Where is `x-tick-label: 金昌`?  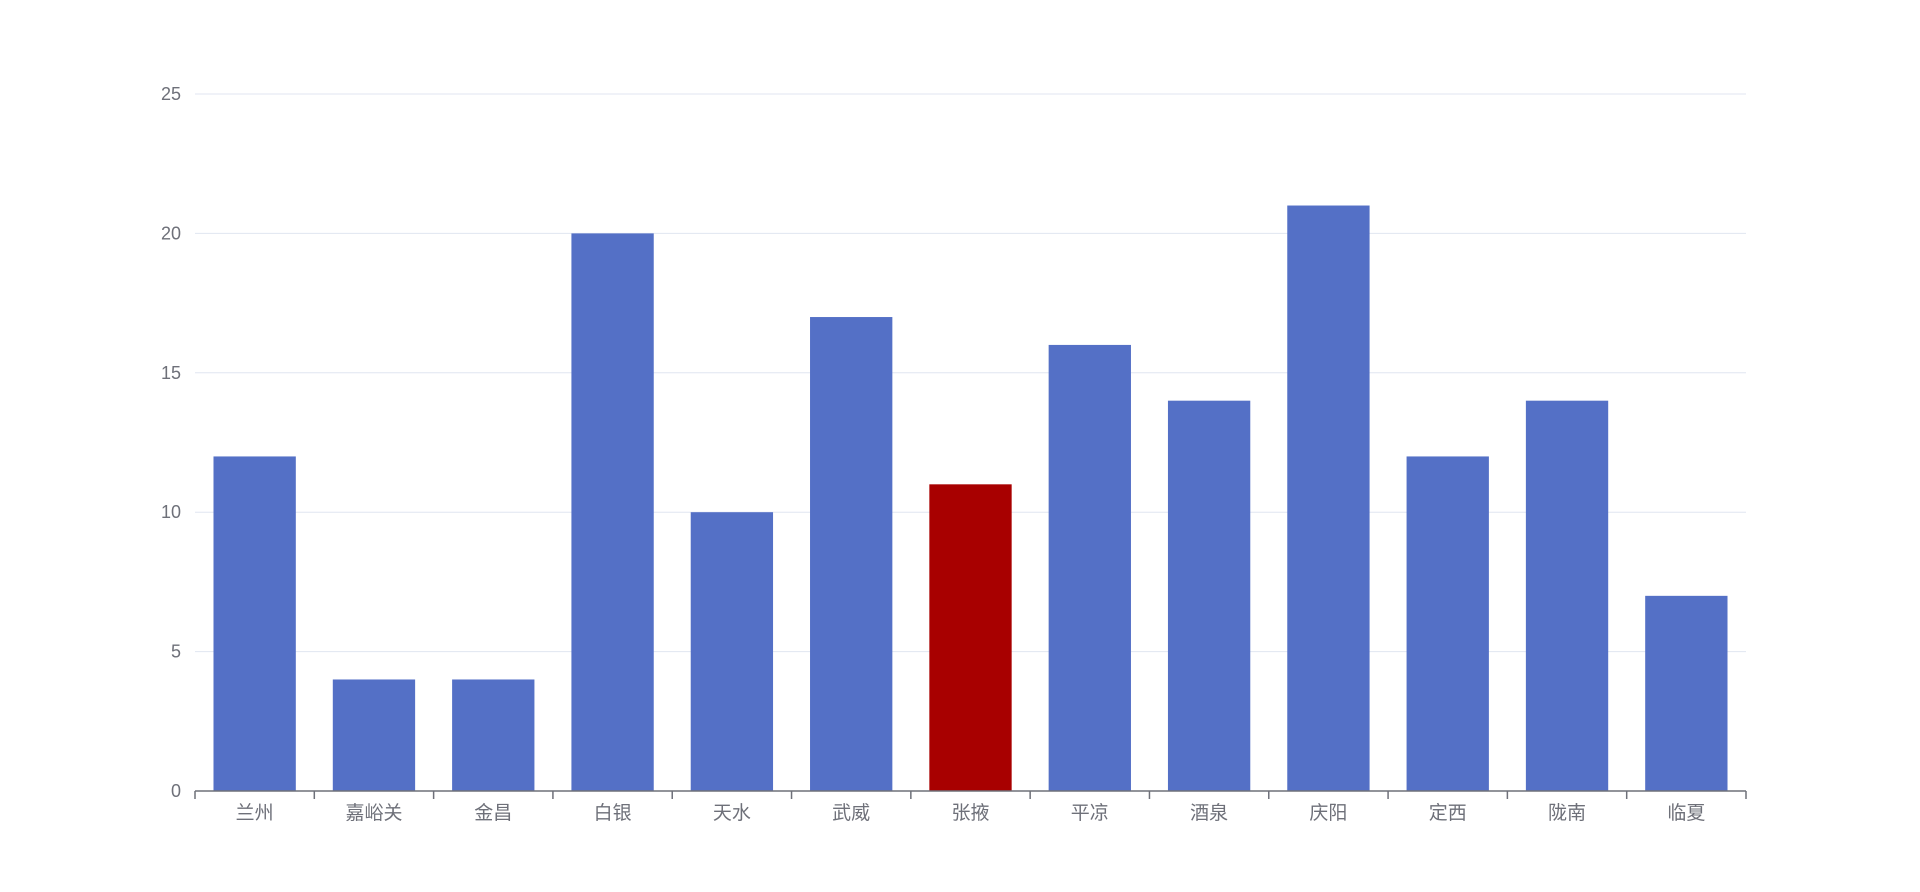
x-tick-label: 金昌 is located at coordinates (493, 813).